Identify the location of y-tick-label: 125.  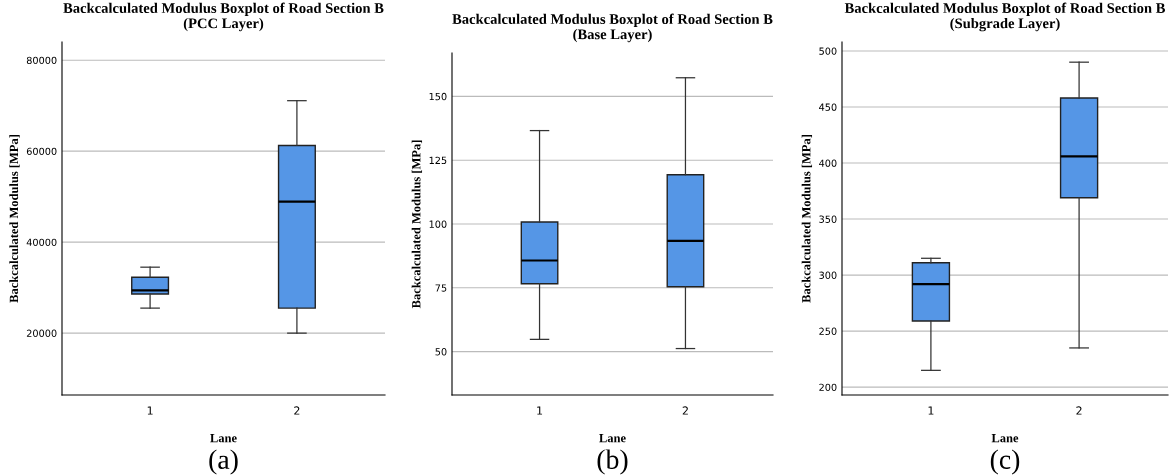
(438, 160).